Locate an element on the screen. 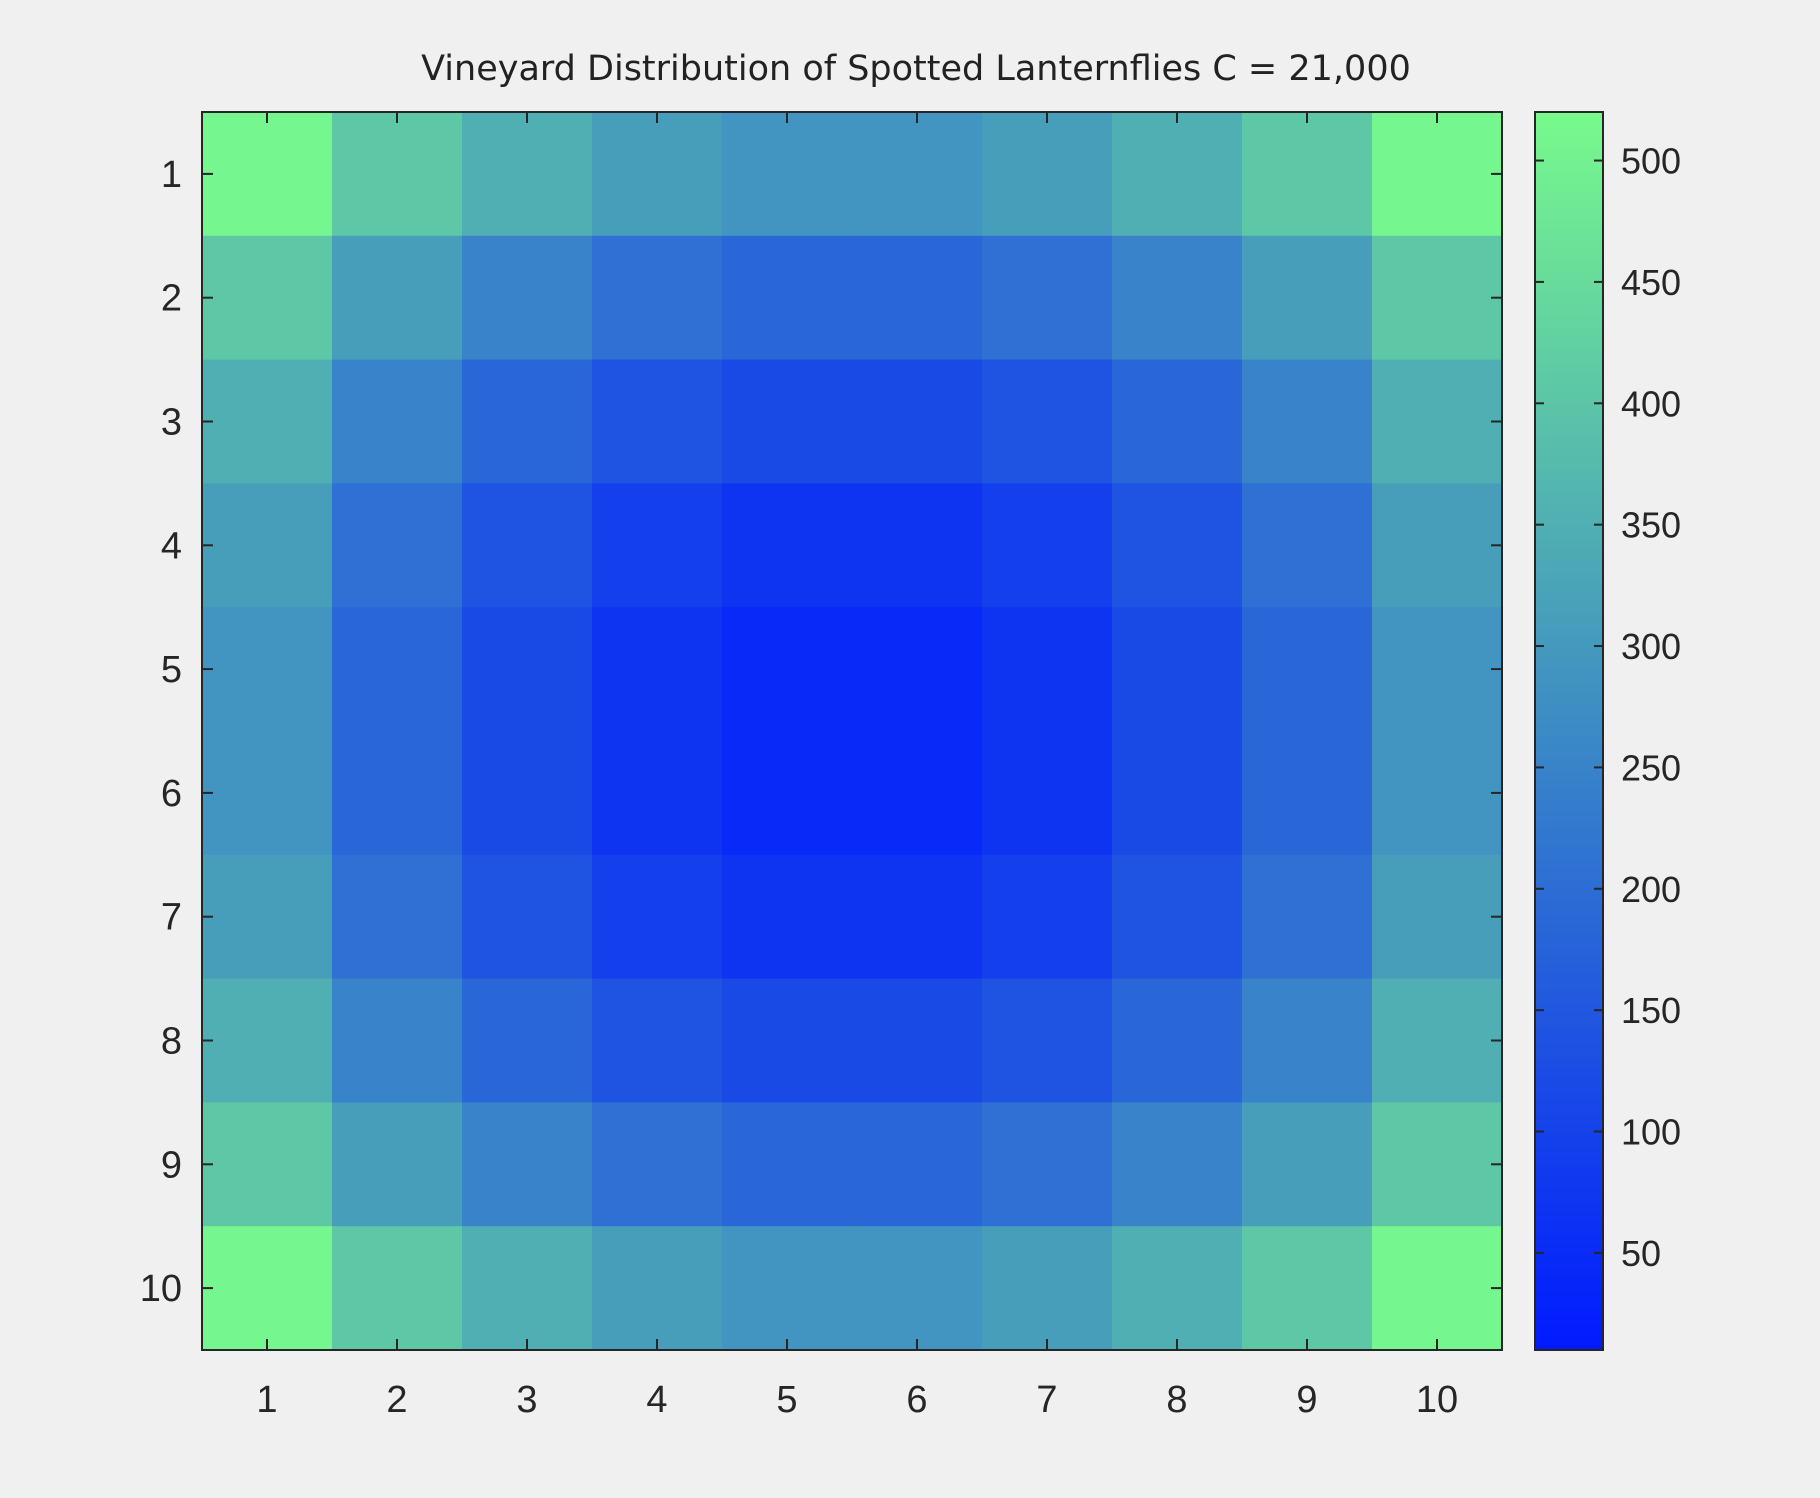 Image resolution: width=1820 pixels, height=1498 pixels. x-tick-label: 3 is located at coordinates (526, 1400).